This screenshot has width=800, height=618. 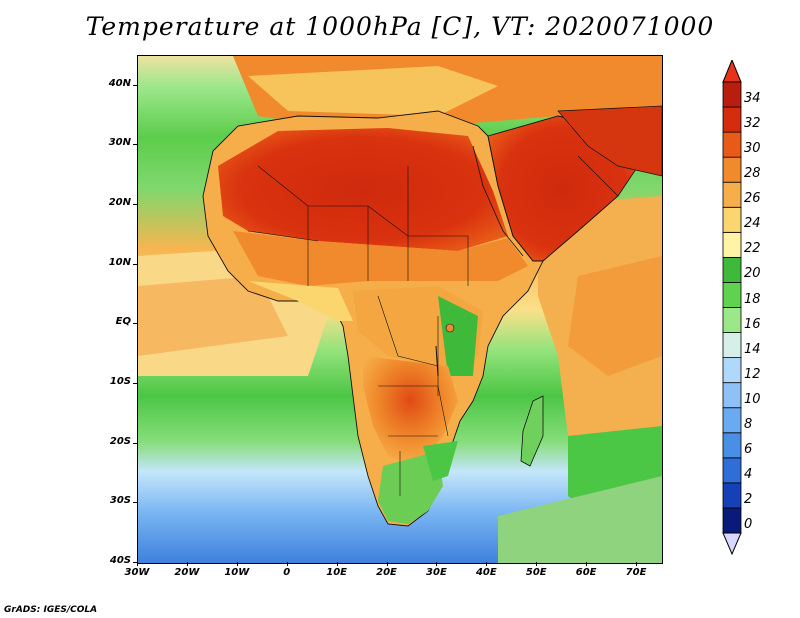 I want to click on colorbar-label: 2, so click(x=748, y=499).